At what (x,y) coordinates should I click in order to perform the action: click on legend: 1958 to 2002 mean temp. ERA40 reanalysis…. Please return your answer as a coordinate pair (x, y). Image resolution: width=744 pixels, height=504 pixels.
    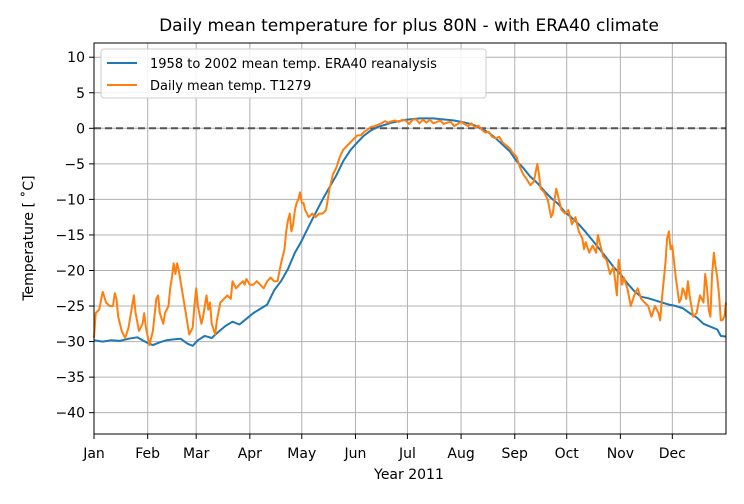
    Looking at the image, I should click on (293, 73).